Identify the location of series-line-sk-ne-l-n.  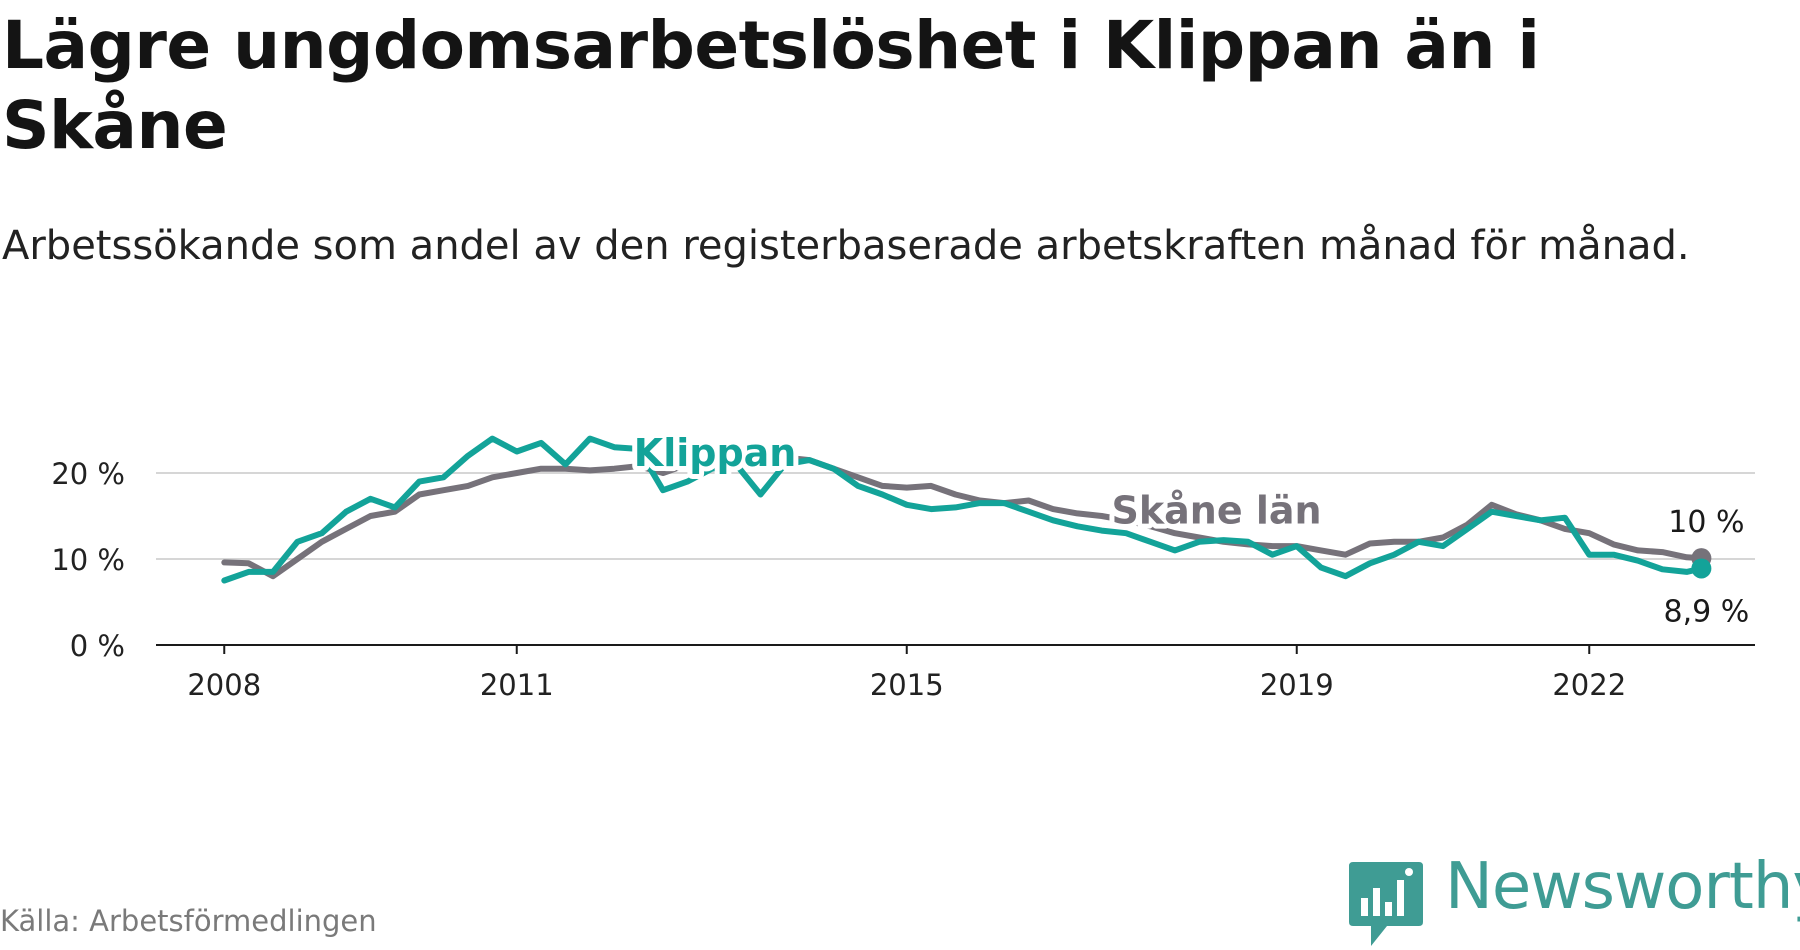
(963, 517).